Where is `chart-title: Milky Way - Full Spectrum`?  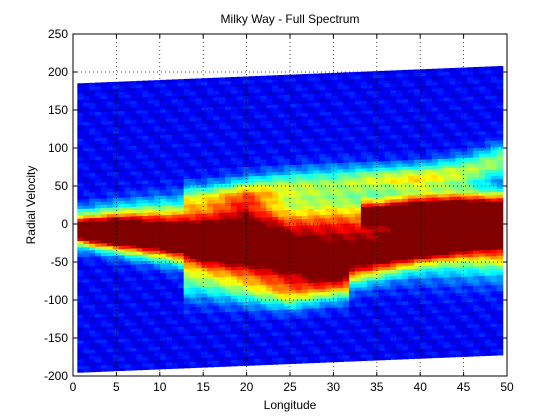 chart-title: Milky Way - Full Spectrum is located at coordinates (290, 19).